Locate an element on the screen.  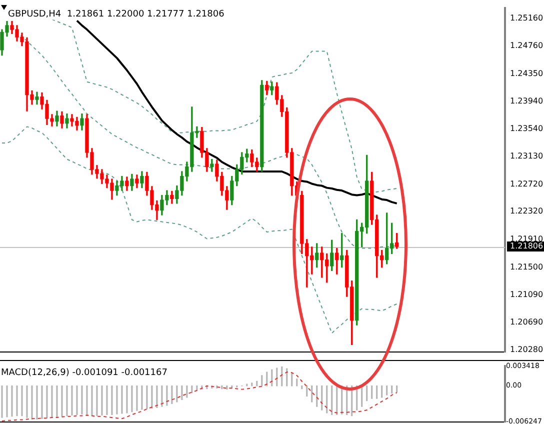
chart-title: GBPUSD,H4 1.21861 1.22000 1.21777 1.21806 is located at coordinates (116, 15).